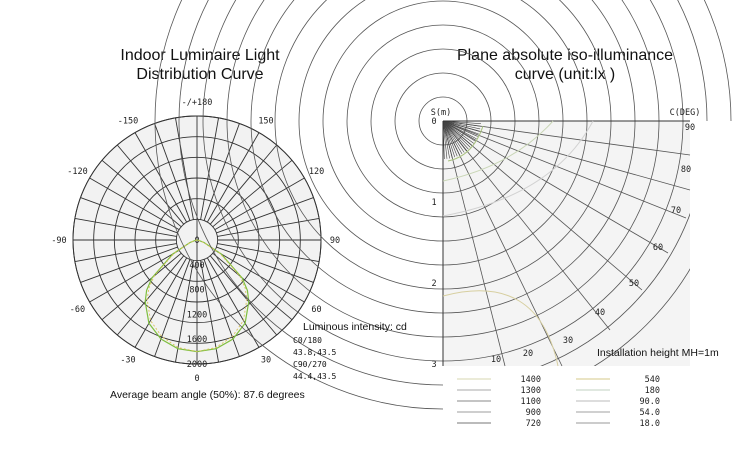 This screenshot has height=460, width=750. What do you see at coordinates (531, 402) in the screenshot?
I see `iso-legend-value: 1100` at bounding box center [531, 402].